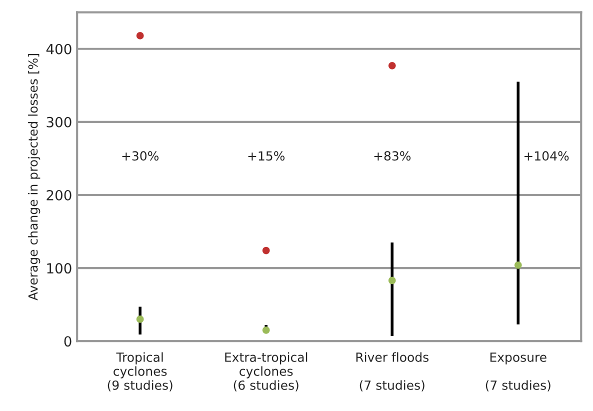 Image resolution: width=593 pixels, height=411 pixels. What do you see at coordinates (59, 268) in the screenshot?
I see `y-tick-label: 100` at bounding box center [59, 268].